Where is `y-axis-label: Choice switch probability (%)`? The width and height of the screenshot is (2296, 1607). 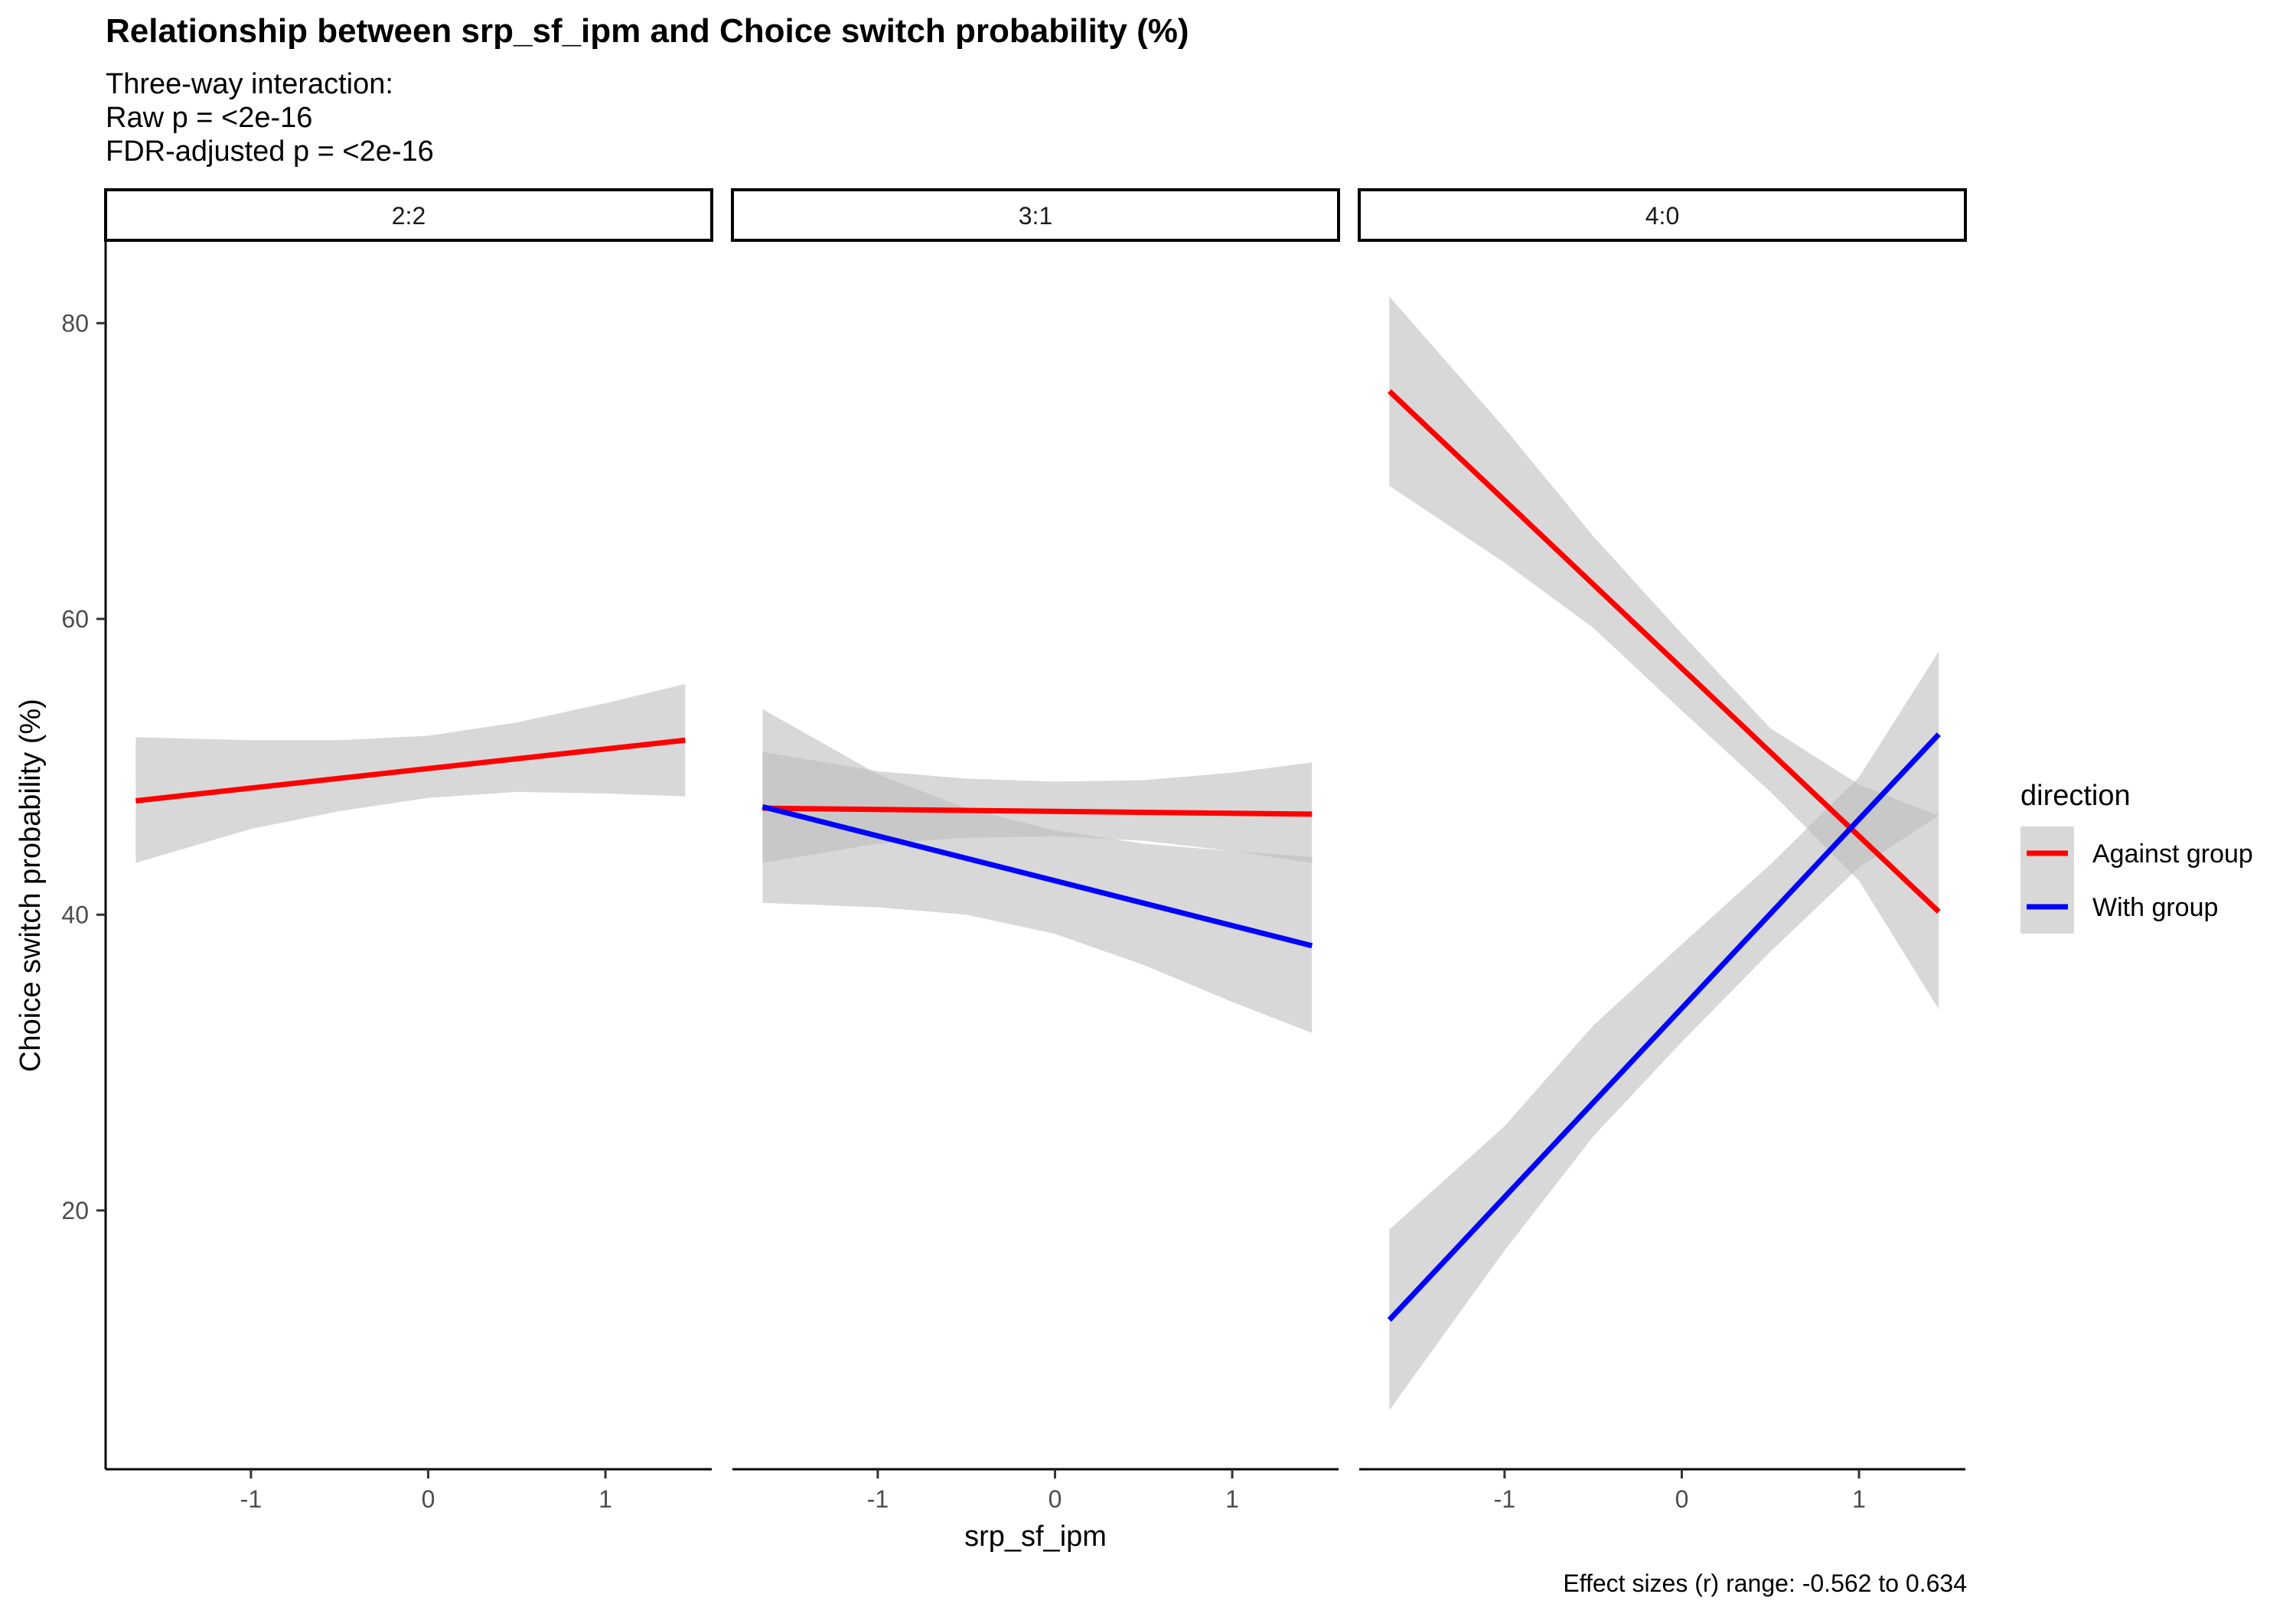 y-axis-label: Choice switch probability (%) is located at coordinates (31, 885).